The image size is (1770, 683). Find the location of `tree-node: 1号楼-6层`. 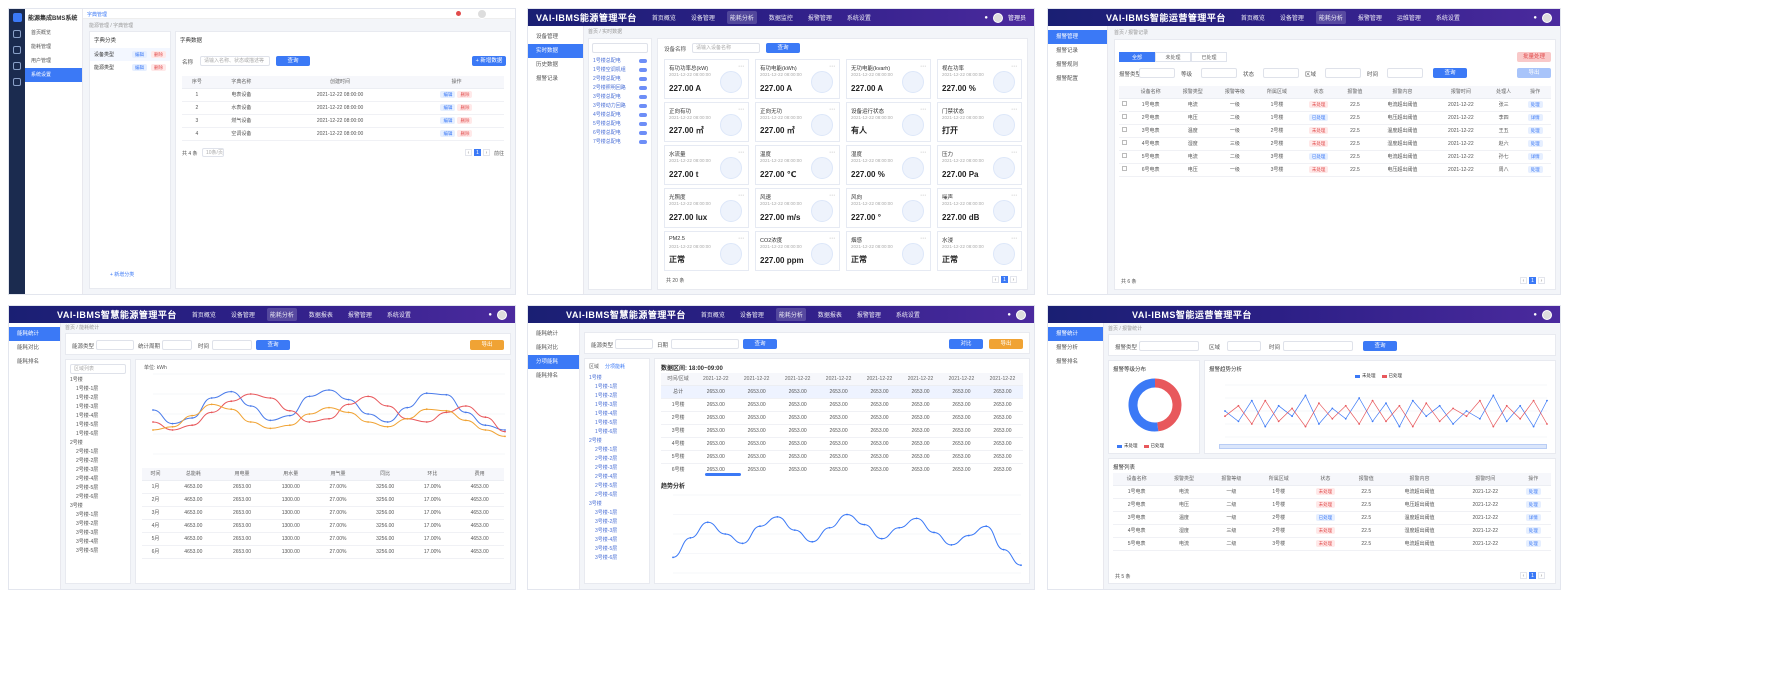

tree-node: 1号楼-6层 is located at coordinates (606, 432).